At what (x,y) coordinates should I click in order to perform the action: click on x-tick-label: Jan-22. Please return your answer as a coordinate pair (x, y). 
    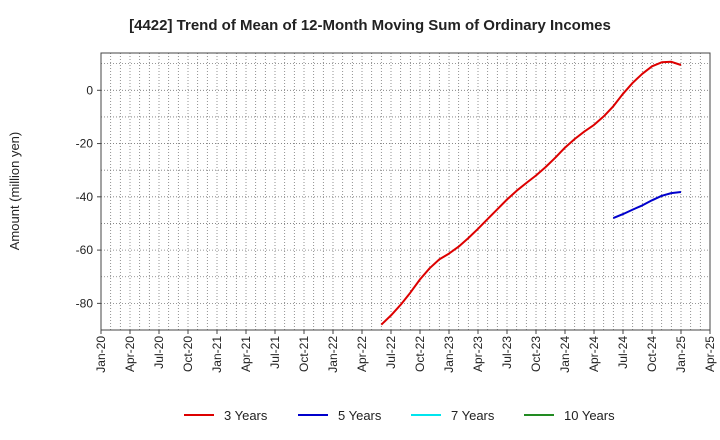
    Looking at the image, I should click on (333, 354).